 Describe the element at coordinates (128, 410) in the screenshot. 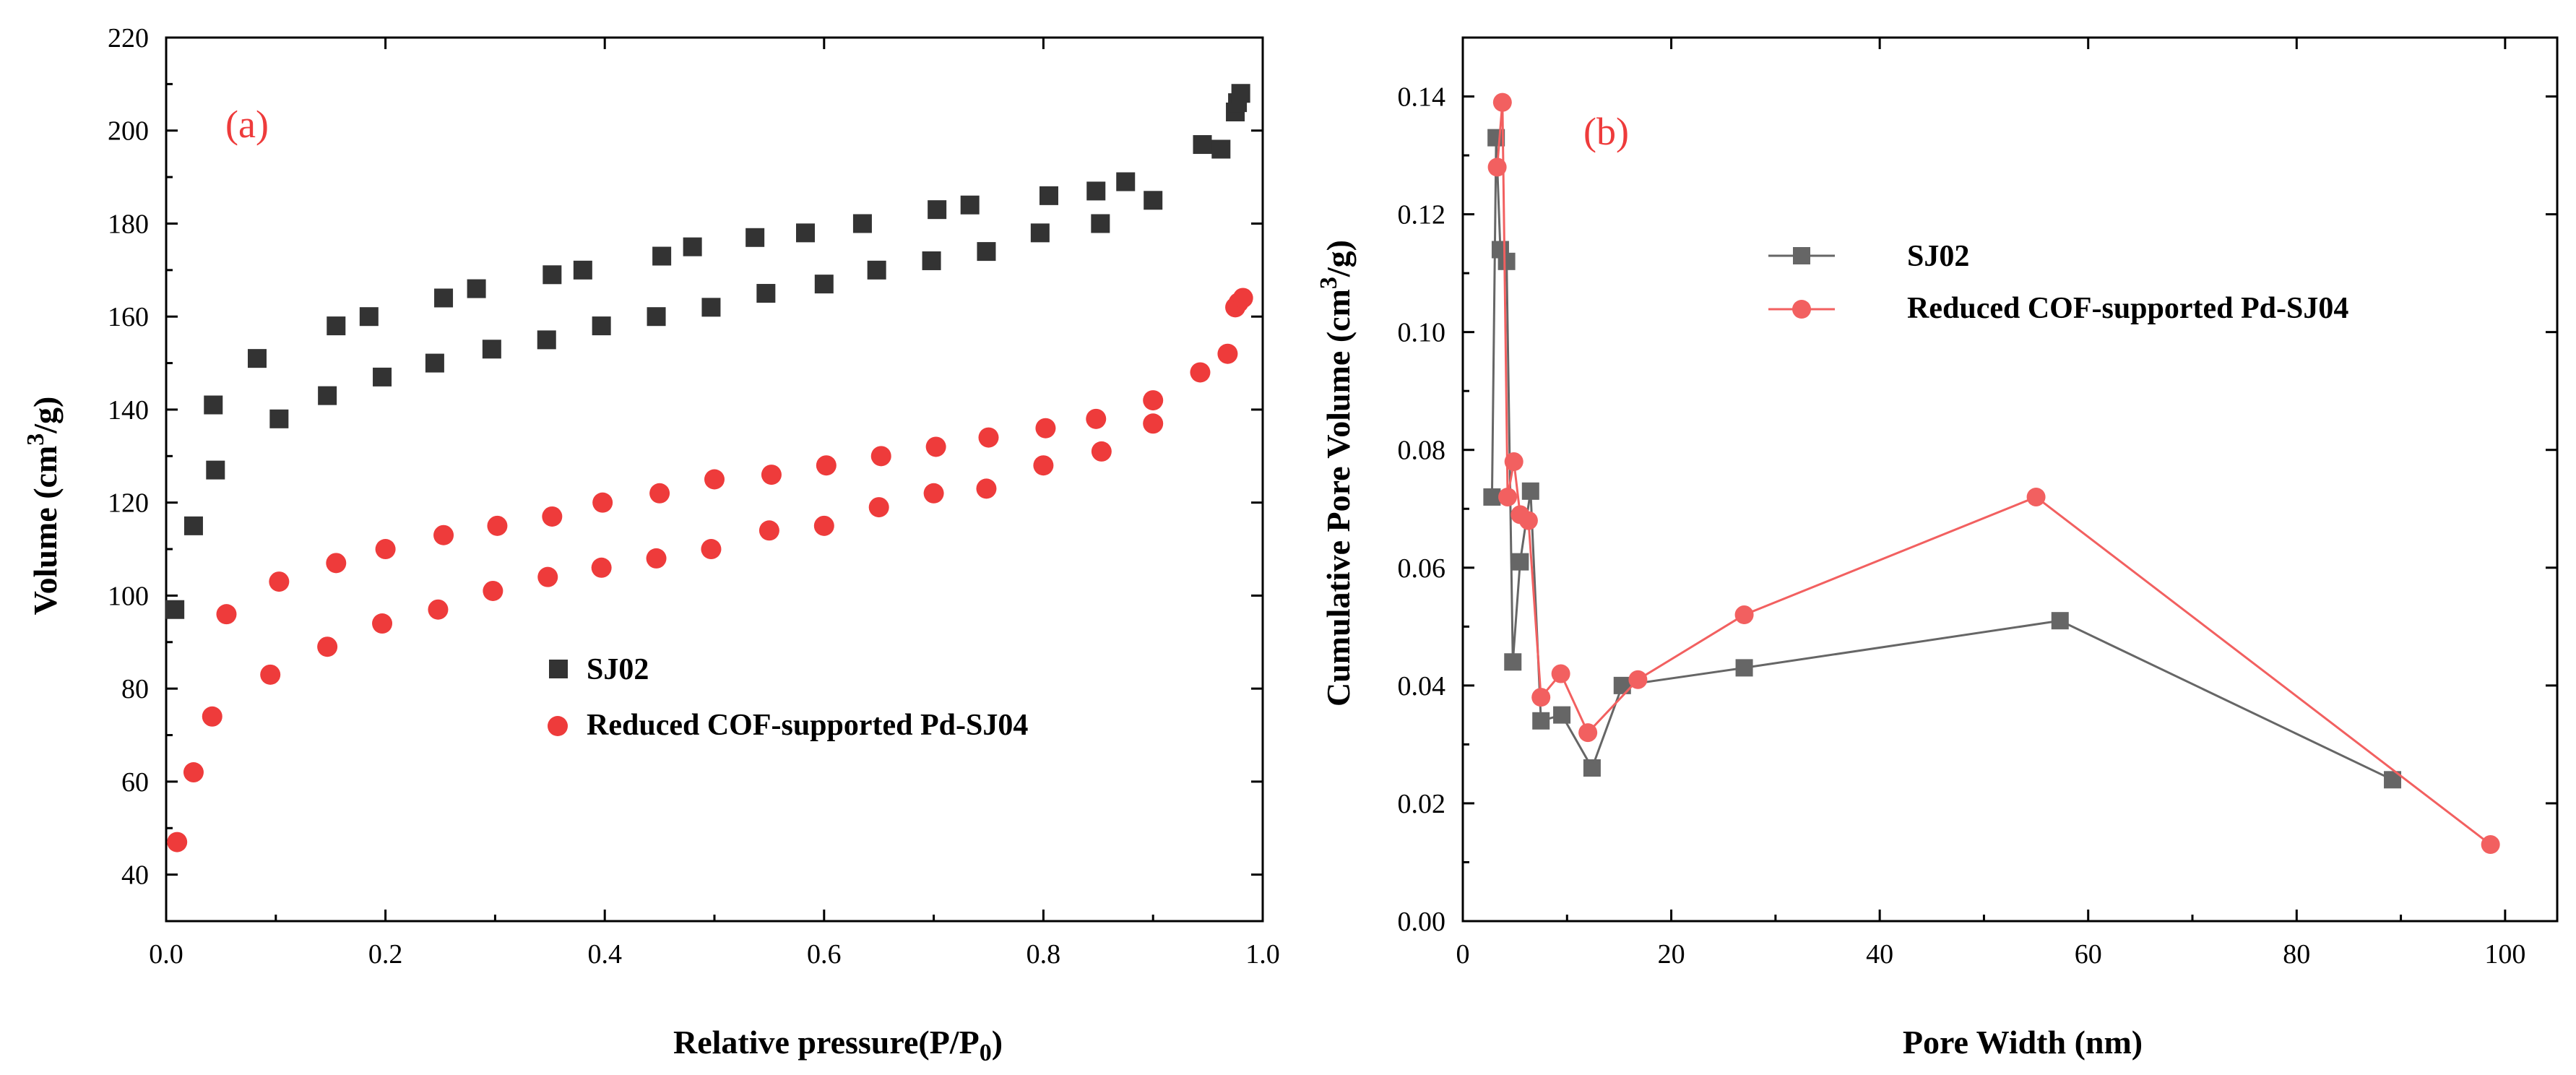

I see `y-tick-label: 140` at that location.